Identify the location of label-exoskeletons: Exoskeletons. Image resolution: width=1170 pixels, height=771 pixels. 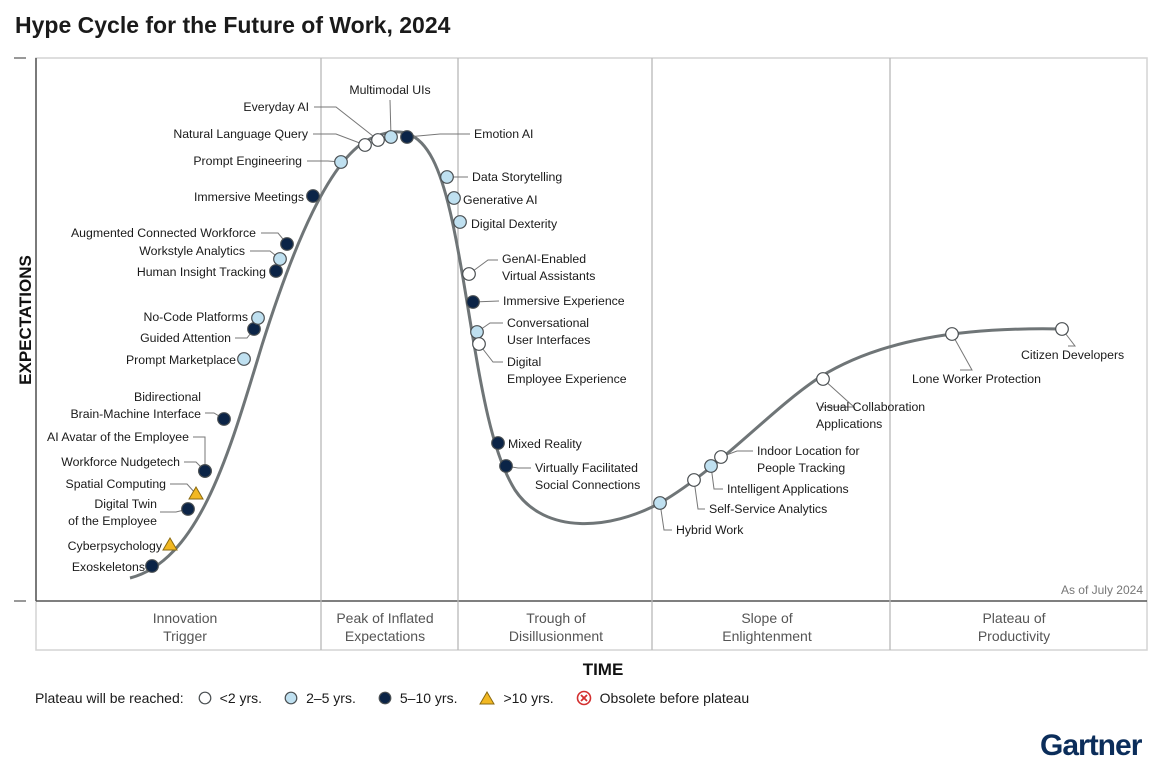
(108, 567).